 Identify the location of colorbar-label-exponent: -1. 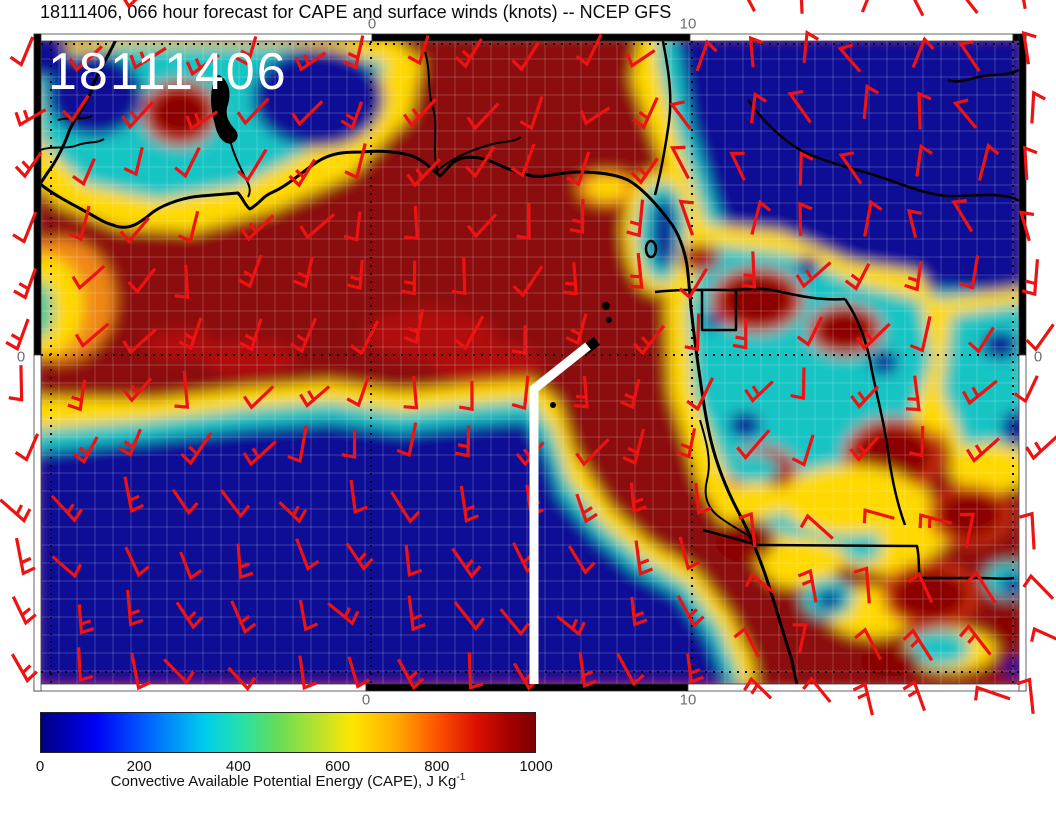
(461, 777).